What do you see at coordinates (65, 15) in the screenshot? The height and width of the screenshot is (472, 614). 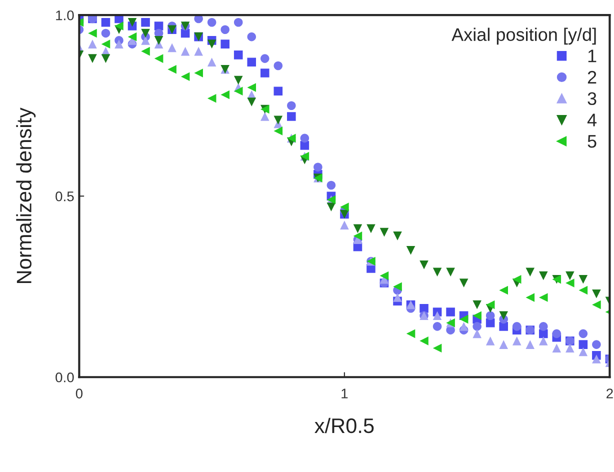 I see `y-tick-label: 1.0` at bounding box center [65, 15].